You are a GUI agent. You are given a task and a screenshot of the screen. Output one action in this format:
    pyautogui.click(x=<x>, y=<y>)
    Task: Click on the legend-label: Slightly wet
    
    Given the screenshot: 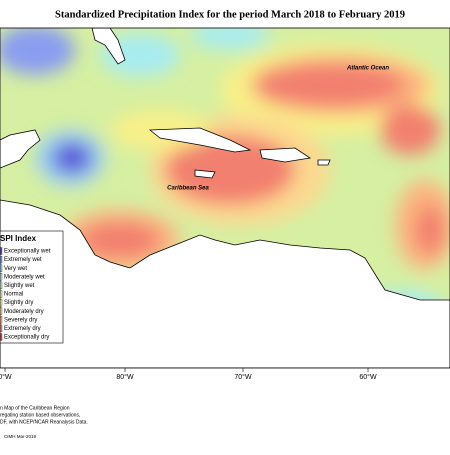 What is the action you would take?
    pyautogui.click(x=19, y=286)
    